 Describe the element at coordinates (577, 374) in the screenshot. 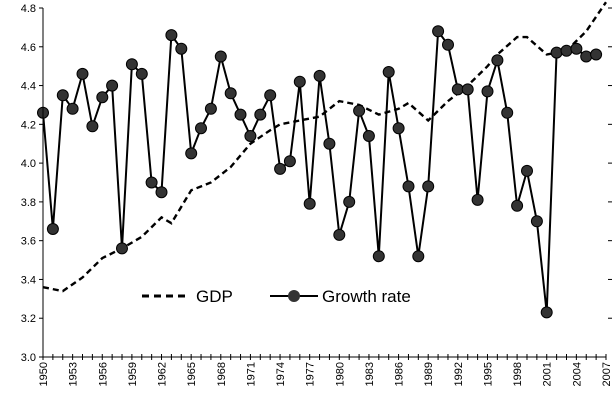

I see `x-tick-label: 2004` at that location.